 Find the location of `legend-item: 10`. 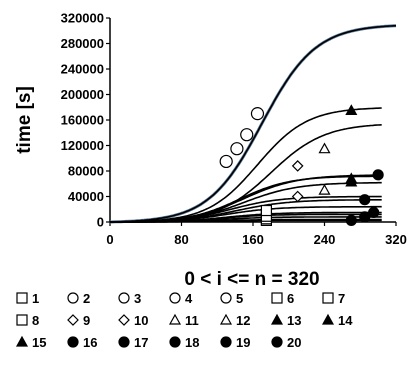

legend-item: 10 is located at coordinates (133, 320).